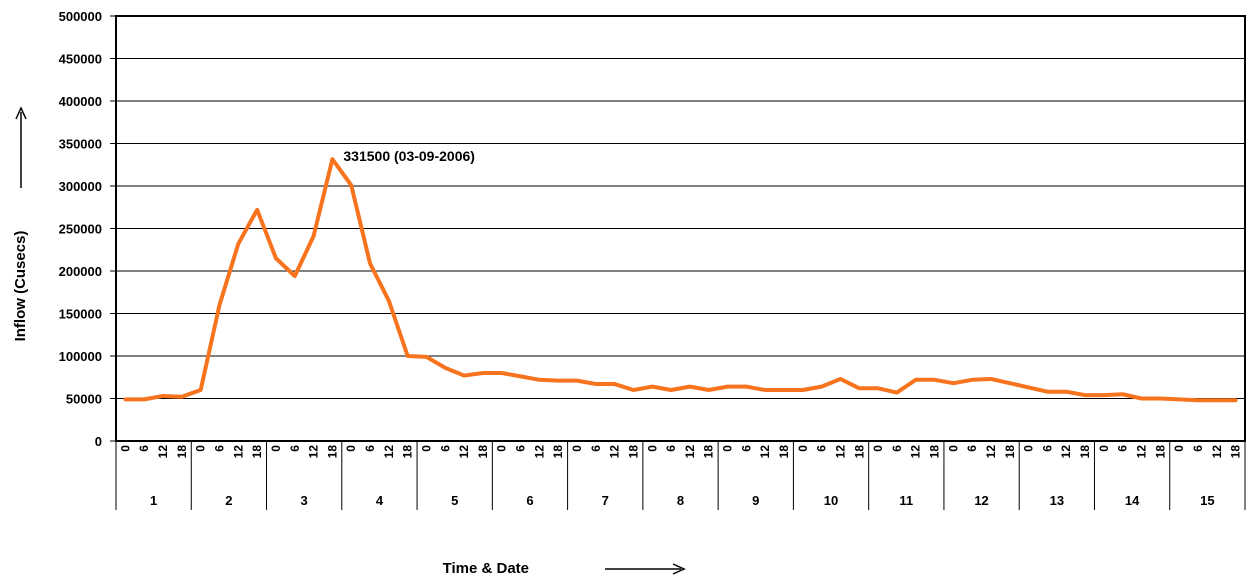 The height and width of the screenshot is (583, 1248). Describe the element at coordinates (80, 229) in the screenshot. I see `y-tick-label: 250000` at that location.